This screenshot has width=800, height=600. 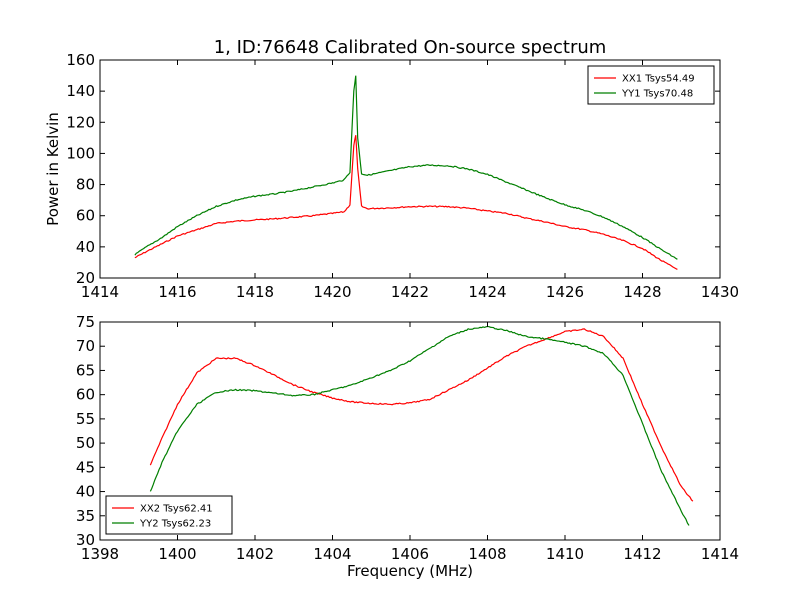 I want to click on x-tick-label: 1418, so click(x=255, y=292).